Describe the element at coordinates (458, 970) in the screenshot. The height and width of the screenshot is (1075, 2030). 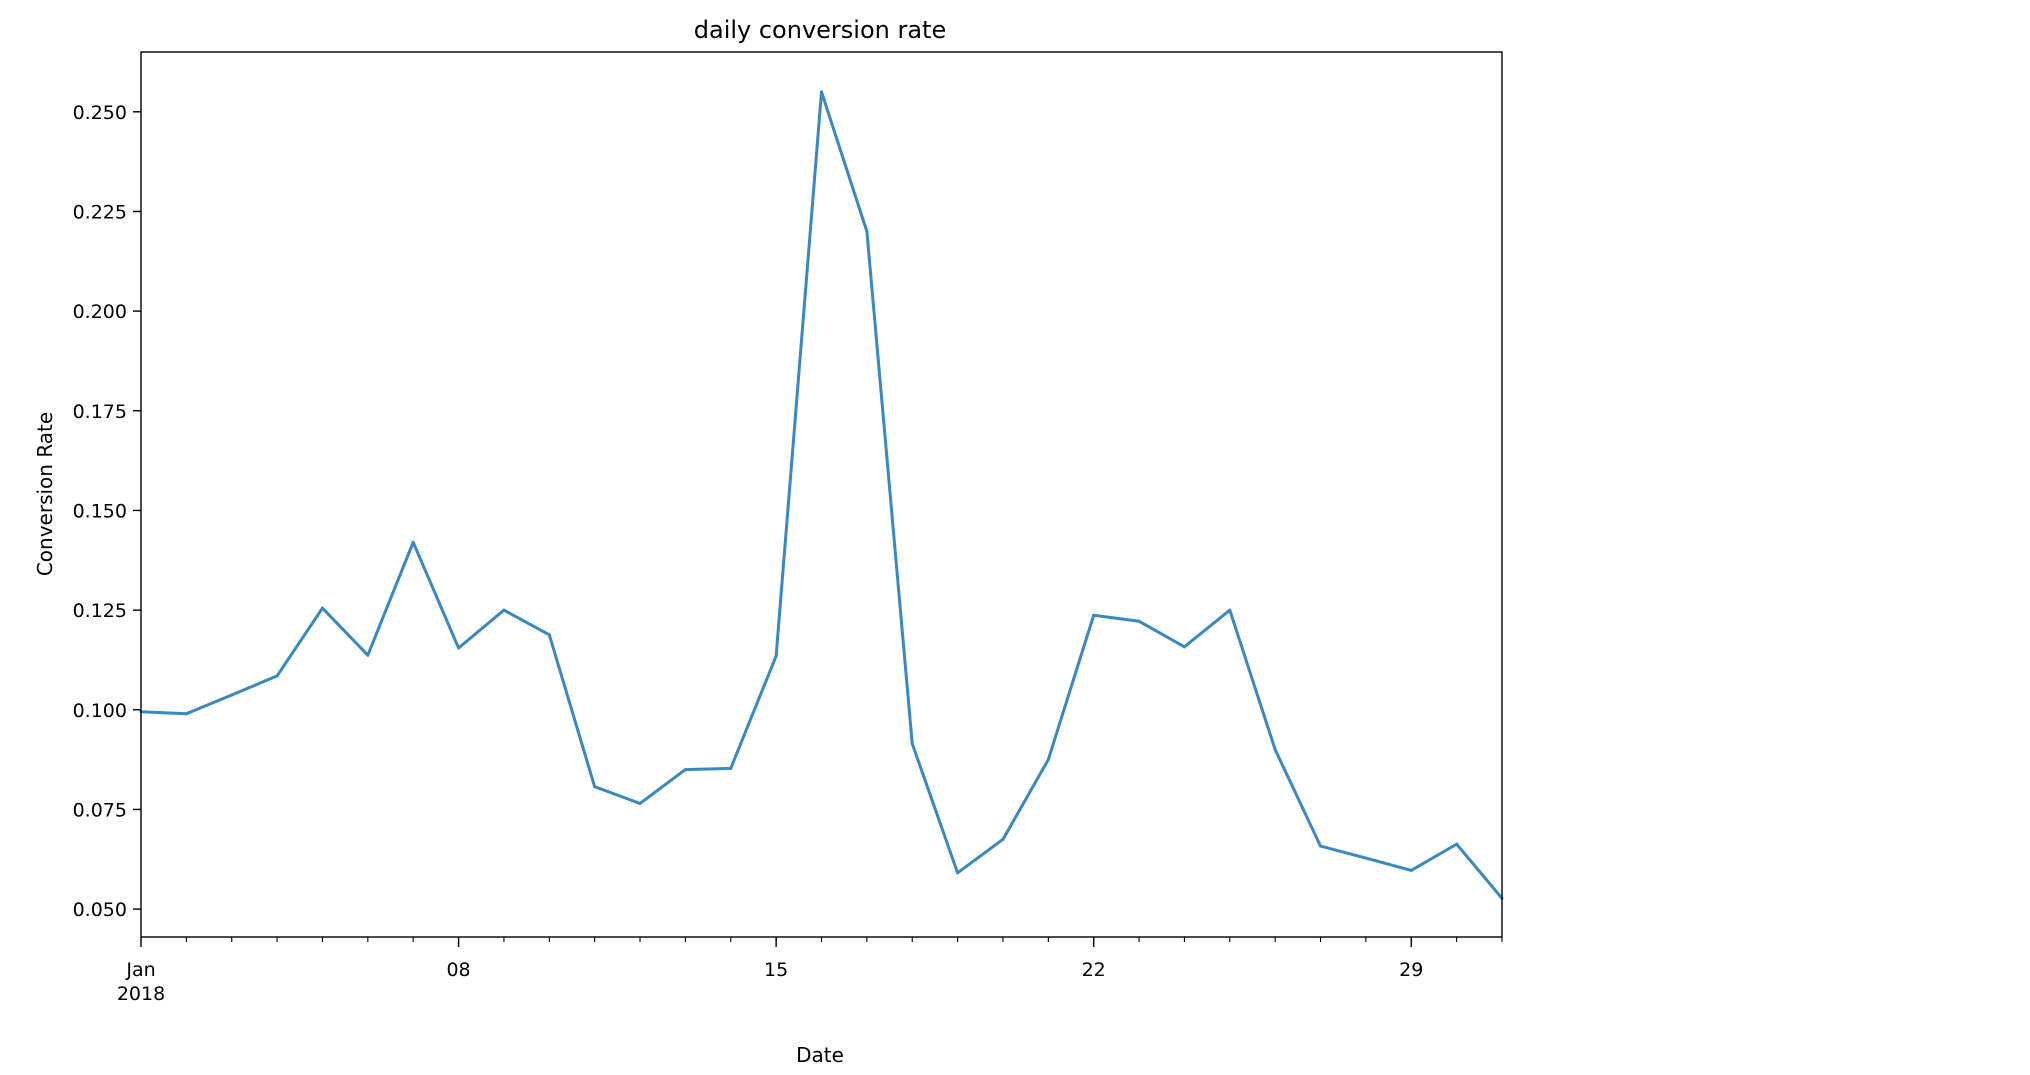
I see `x-tick-label: 08` at that location.